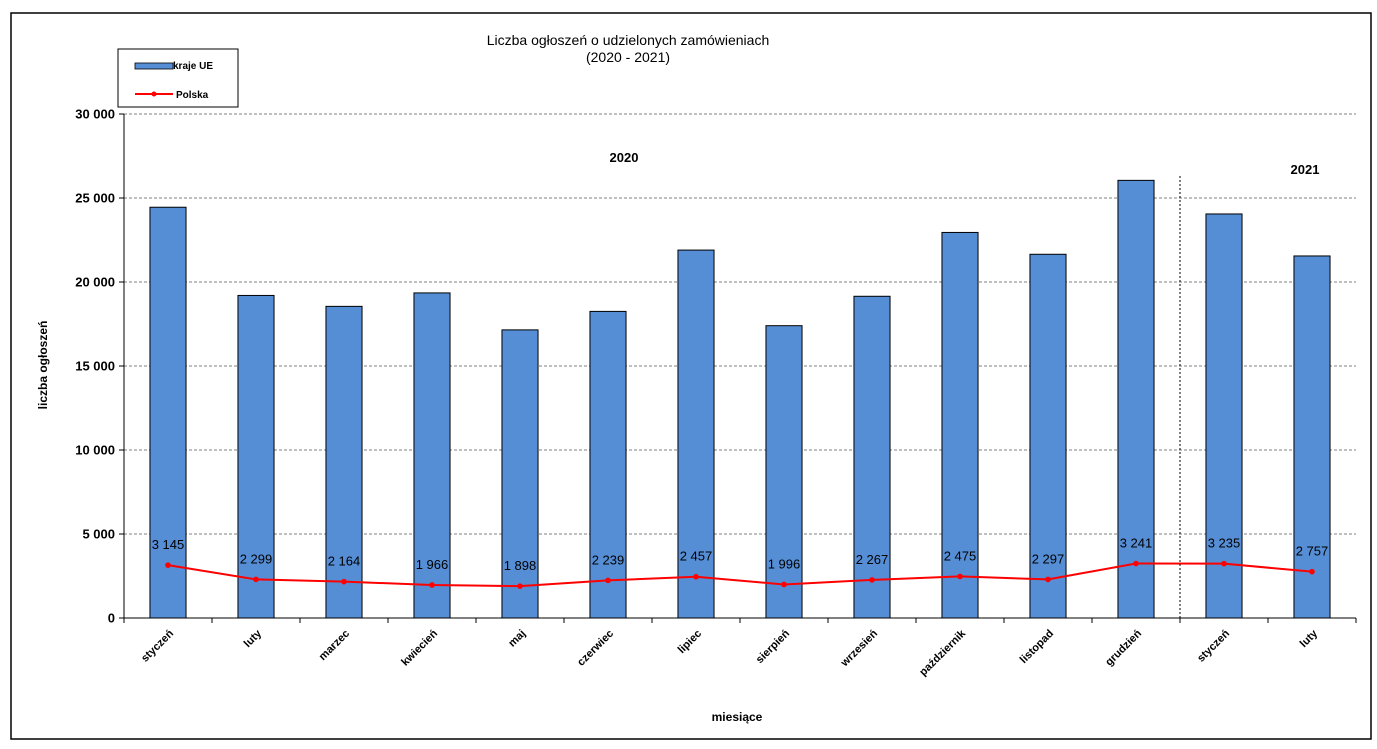 The height and width of the screenshot is (749, 1377). Describe the element at coordinates (111, 618) in the screenshot. I see `y-tick-label: 0` at that location.